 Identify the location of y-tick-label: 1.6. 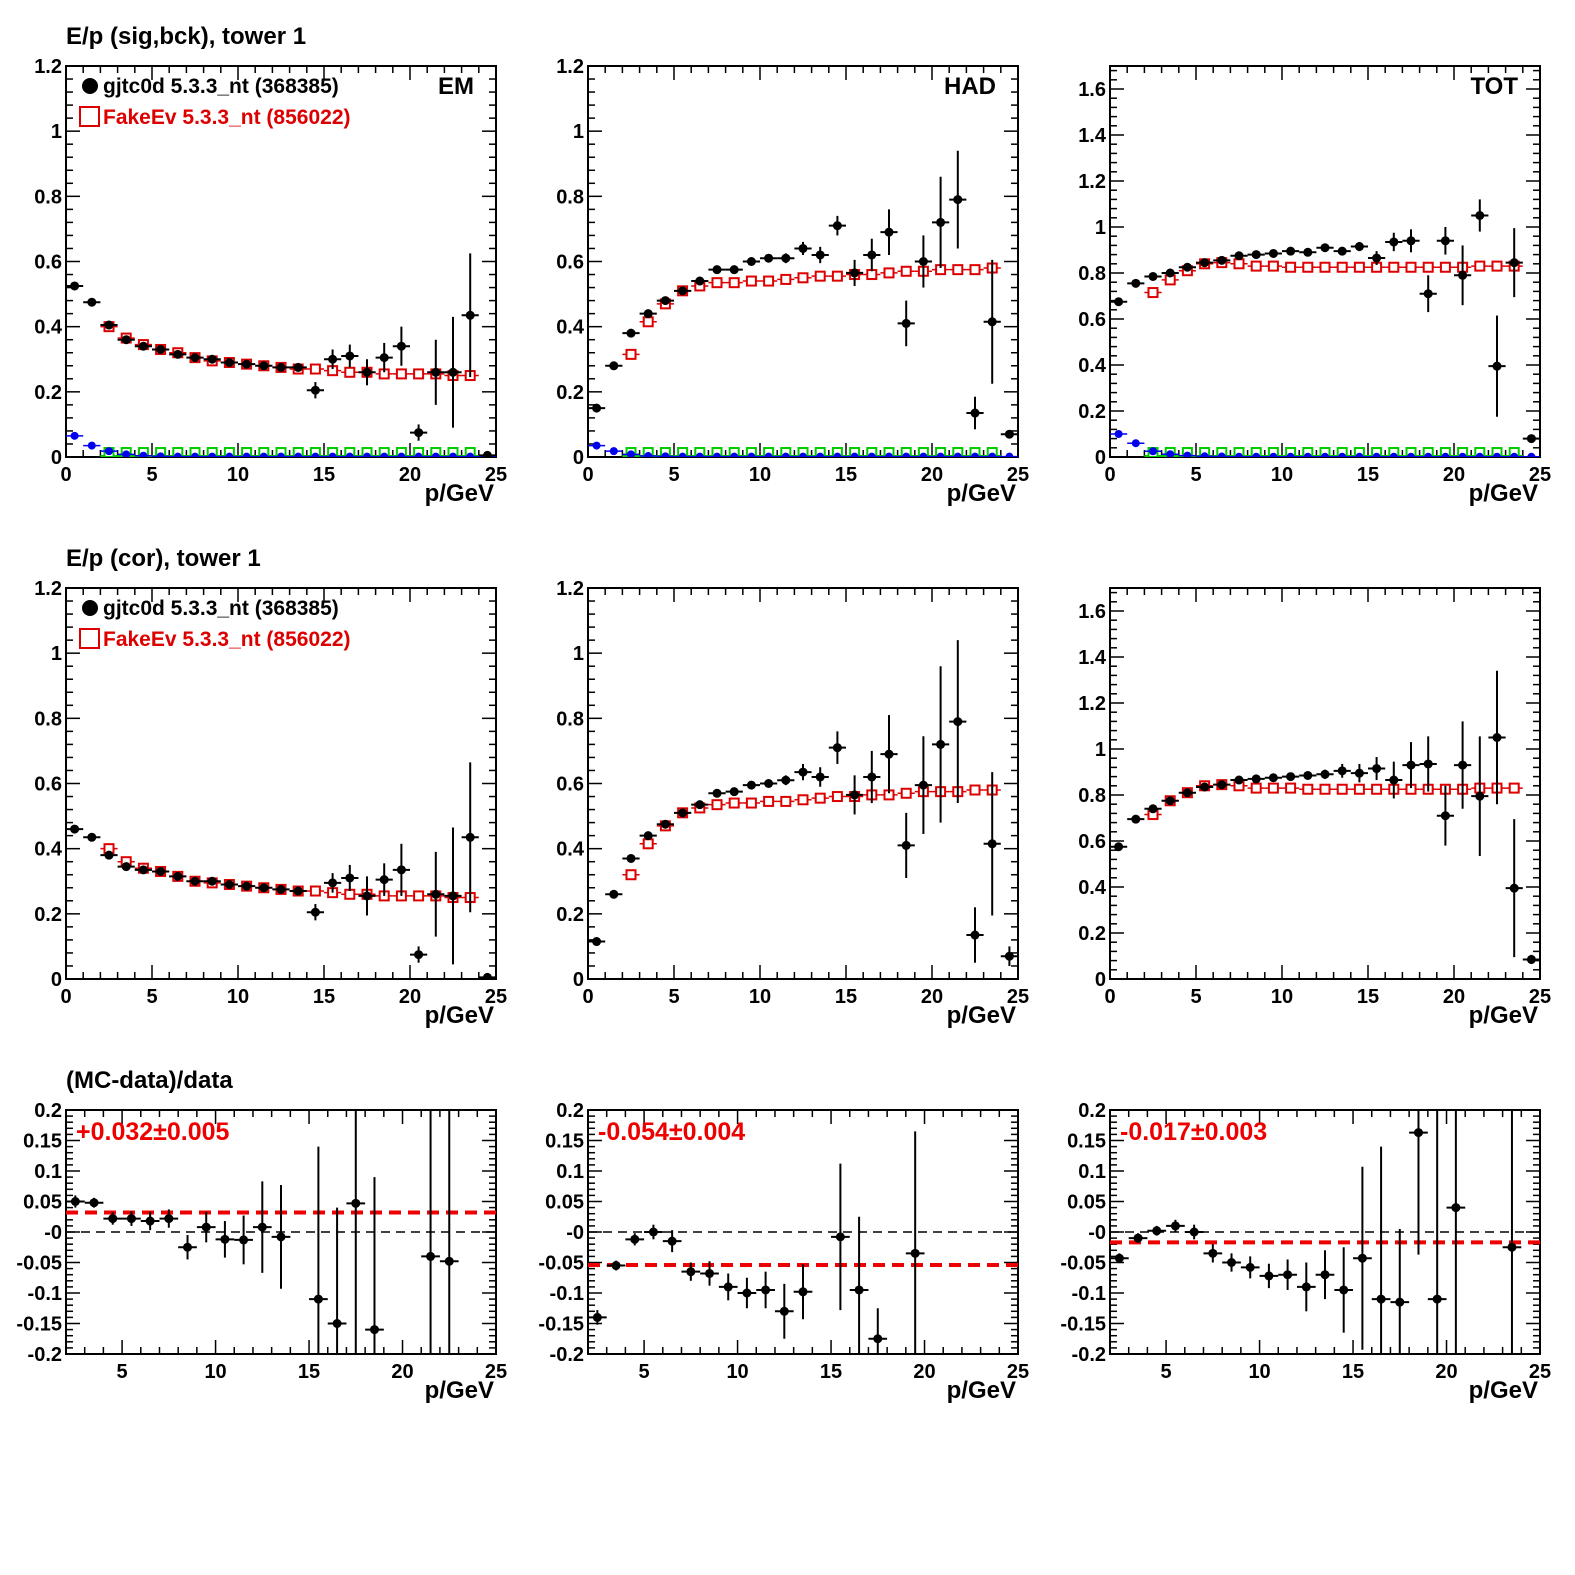
(1092, 612).